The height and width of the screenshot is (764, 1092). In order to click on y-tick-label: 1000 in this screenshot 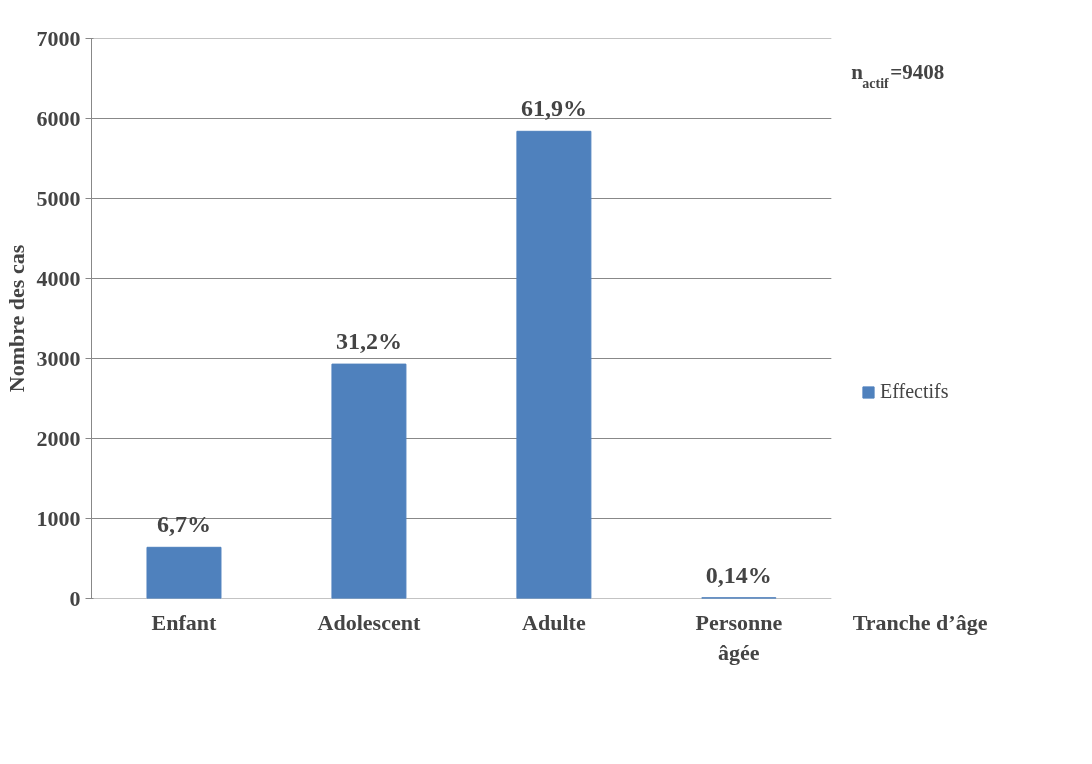, I will do `click(58, 518)`.